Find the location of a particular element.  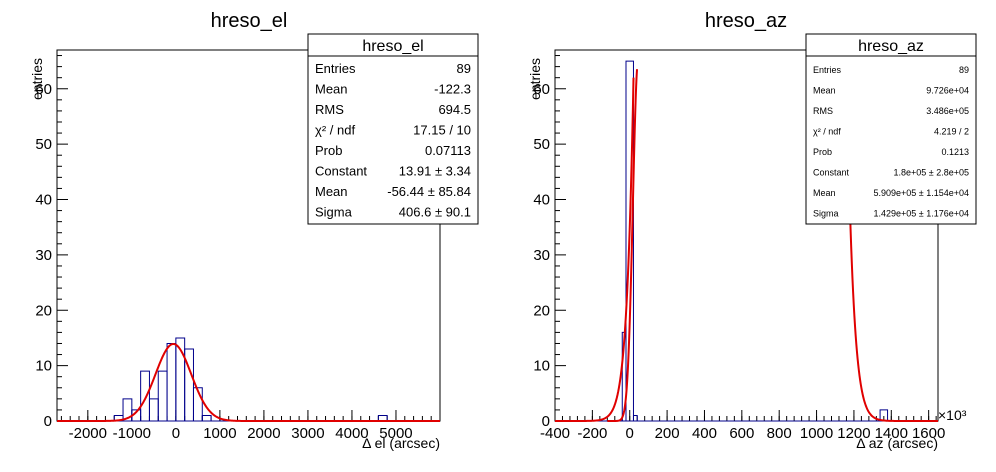

stats-value: -56.44 ± 85.84 is located at coordinates (429, 191).